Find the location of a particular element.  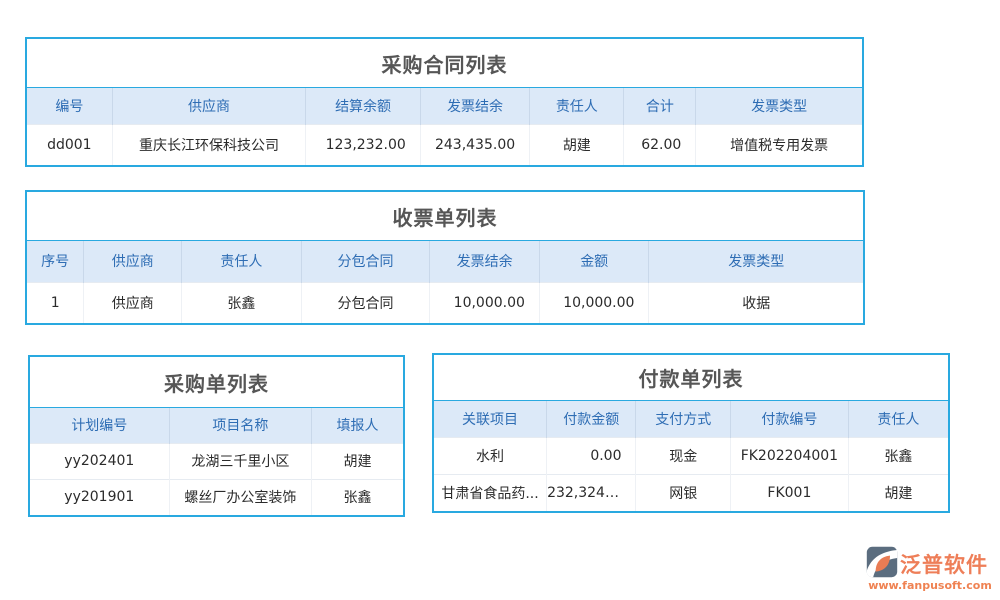

cell-invoice-balance: 243,435.00 is located at coordinates (474, 144).